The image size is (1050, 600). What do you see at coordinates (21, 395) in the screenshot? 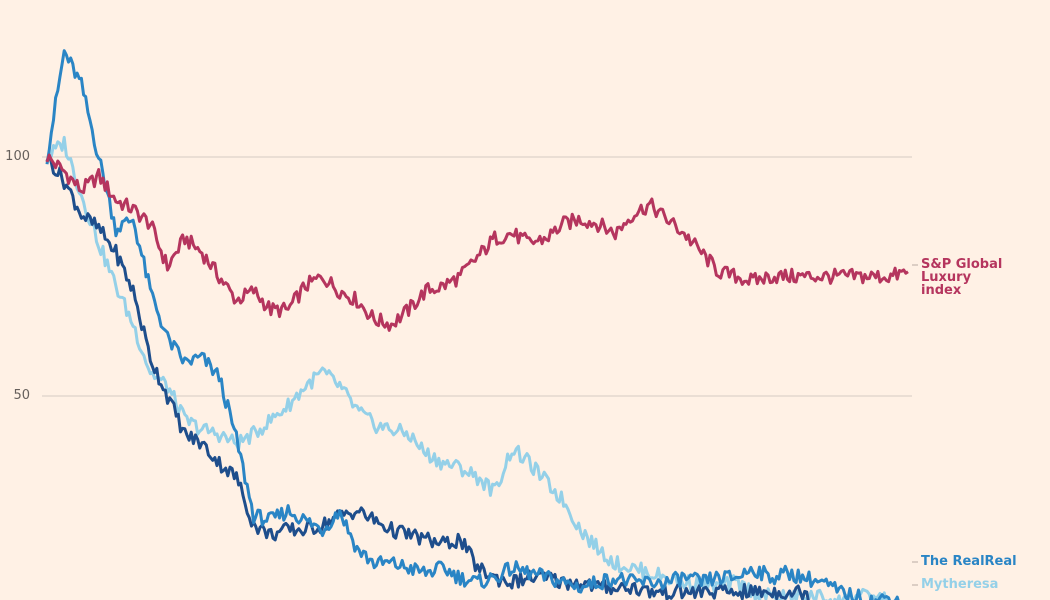
I see `y-tick-label: 50` at bounding box center [21, 395].